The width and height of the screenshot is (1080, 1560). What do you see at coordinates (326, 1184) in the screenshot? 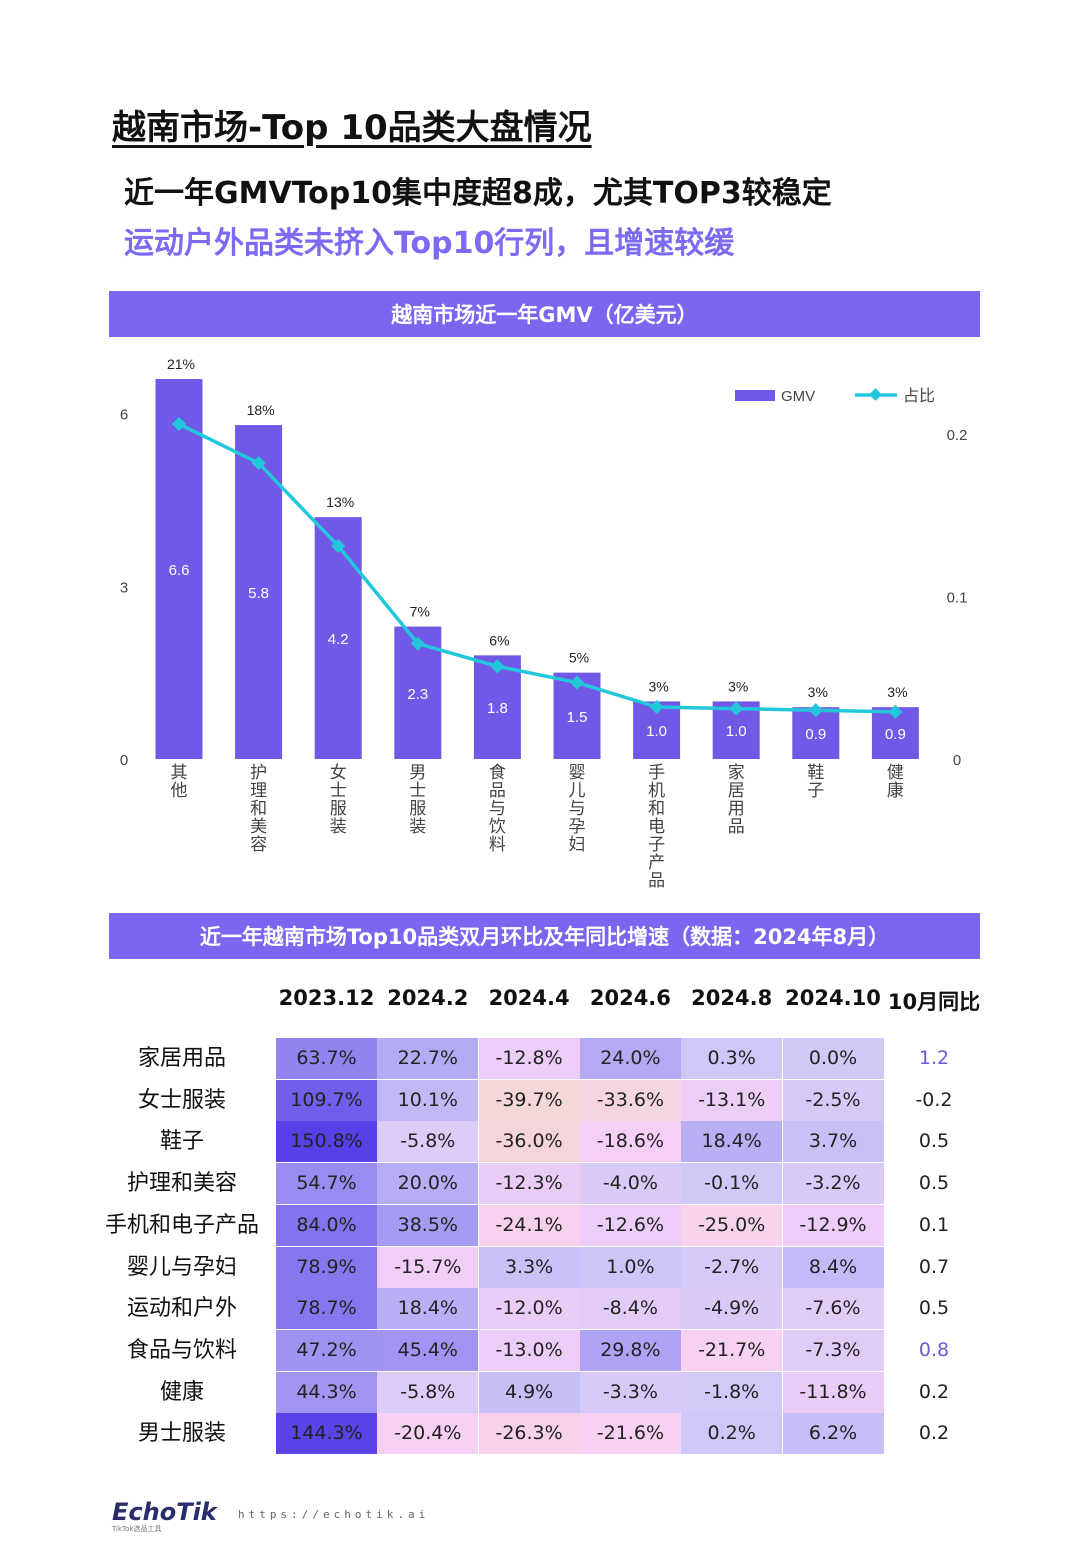
I see `table-cell: 54.7%` at bounding box center [326, 1184].